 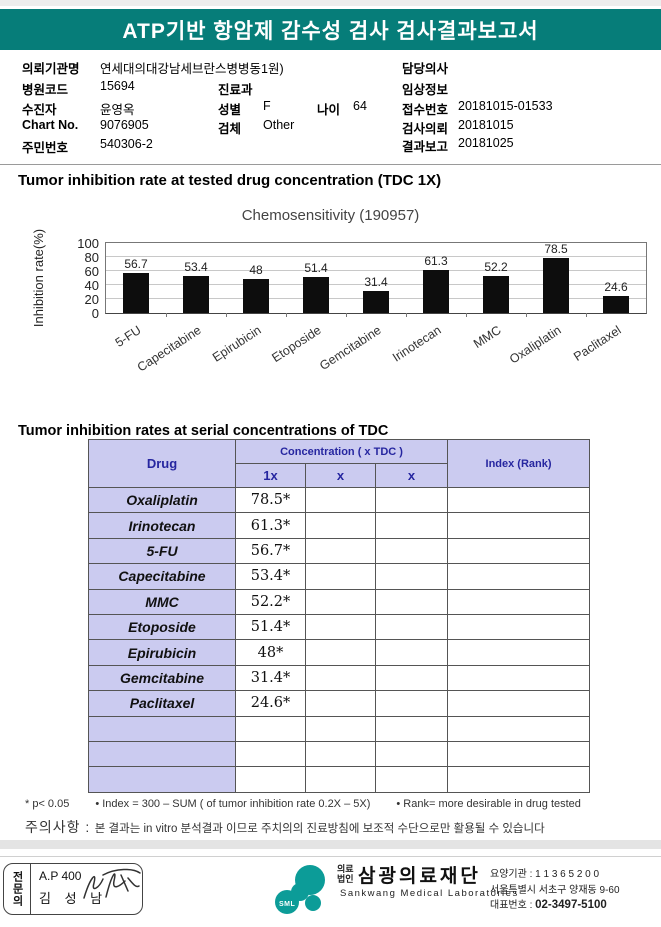 I want to click on table-row: Gemcitabine 31.4*, so click(x=339, y=678).